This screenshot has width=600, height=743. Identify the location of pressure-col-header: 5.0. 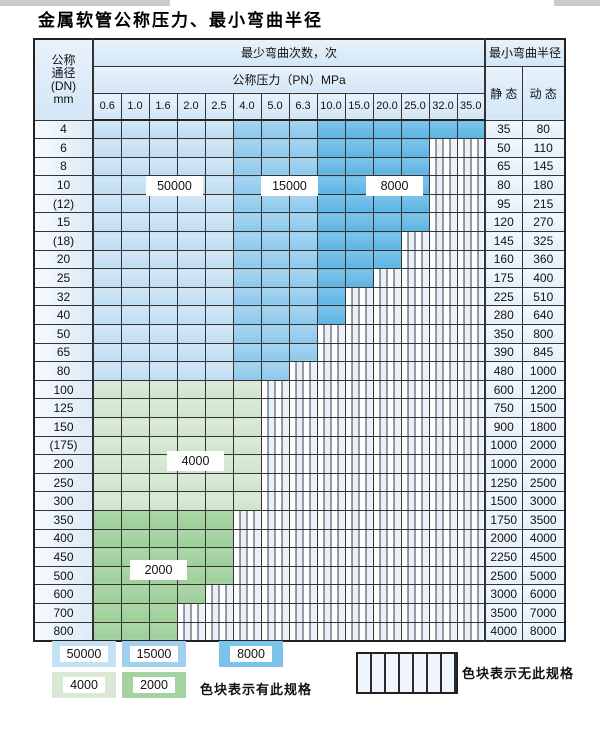
(275, 106).